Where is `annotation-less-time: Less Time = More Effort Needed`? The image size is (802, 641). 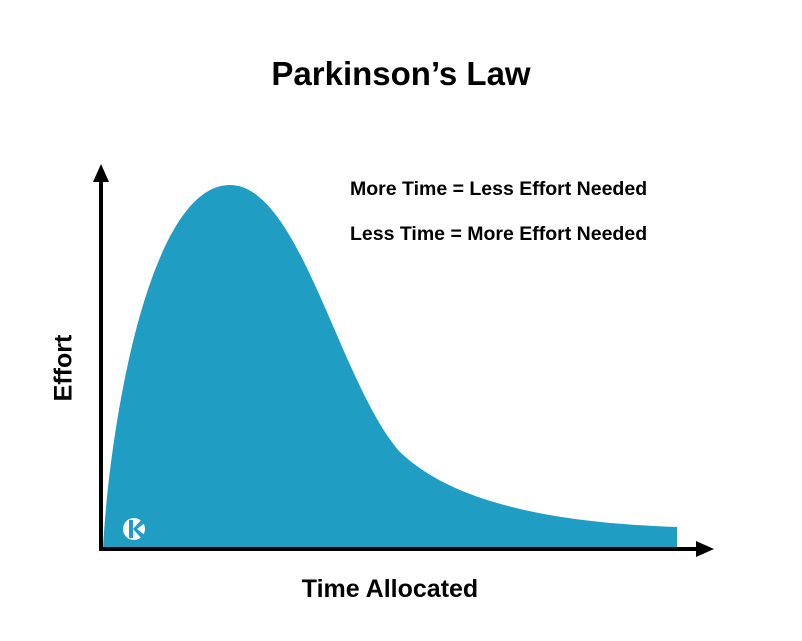 annotation-less-time: Less Time = More Effort Needed is located at coordinates (499, 234).